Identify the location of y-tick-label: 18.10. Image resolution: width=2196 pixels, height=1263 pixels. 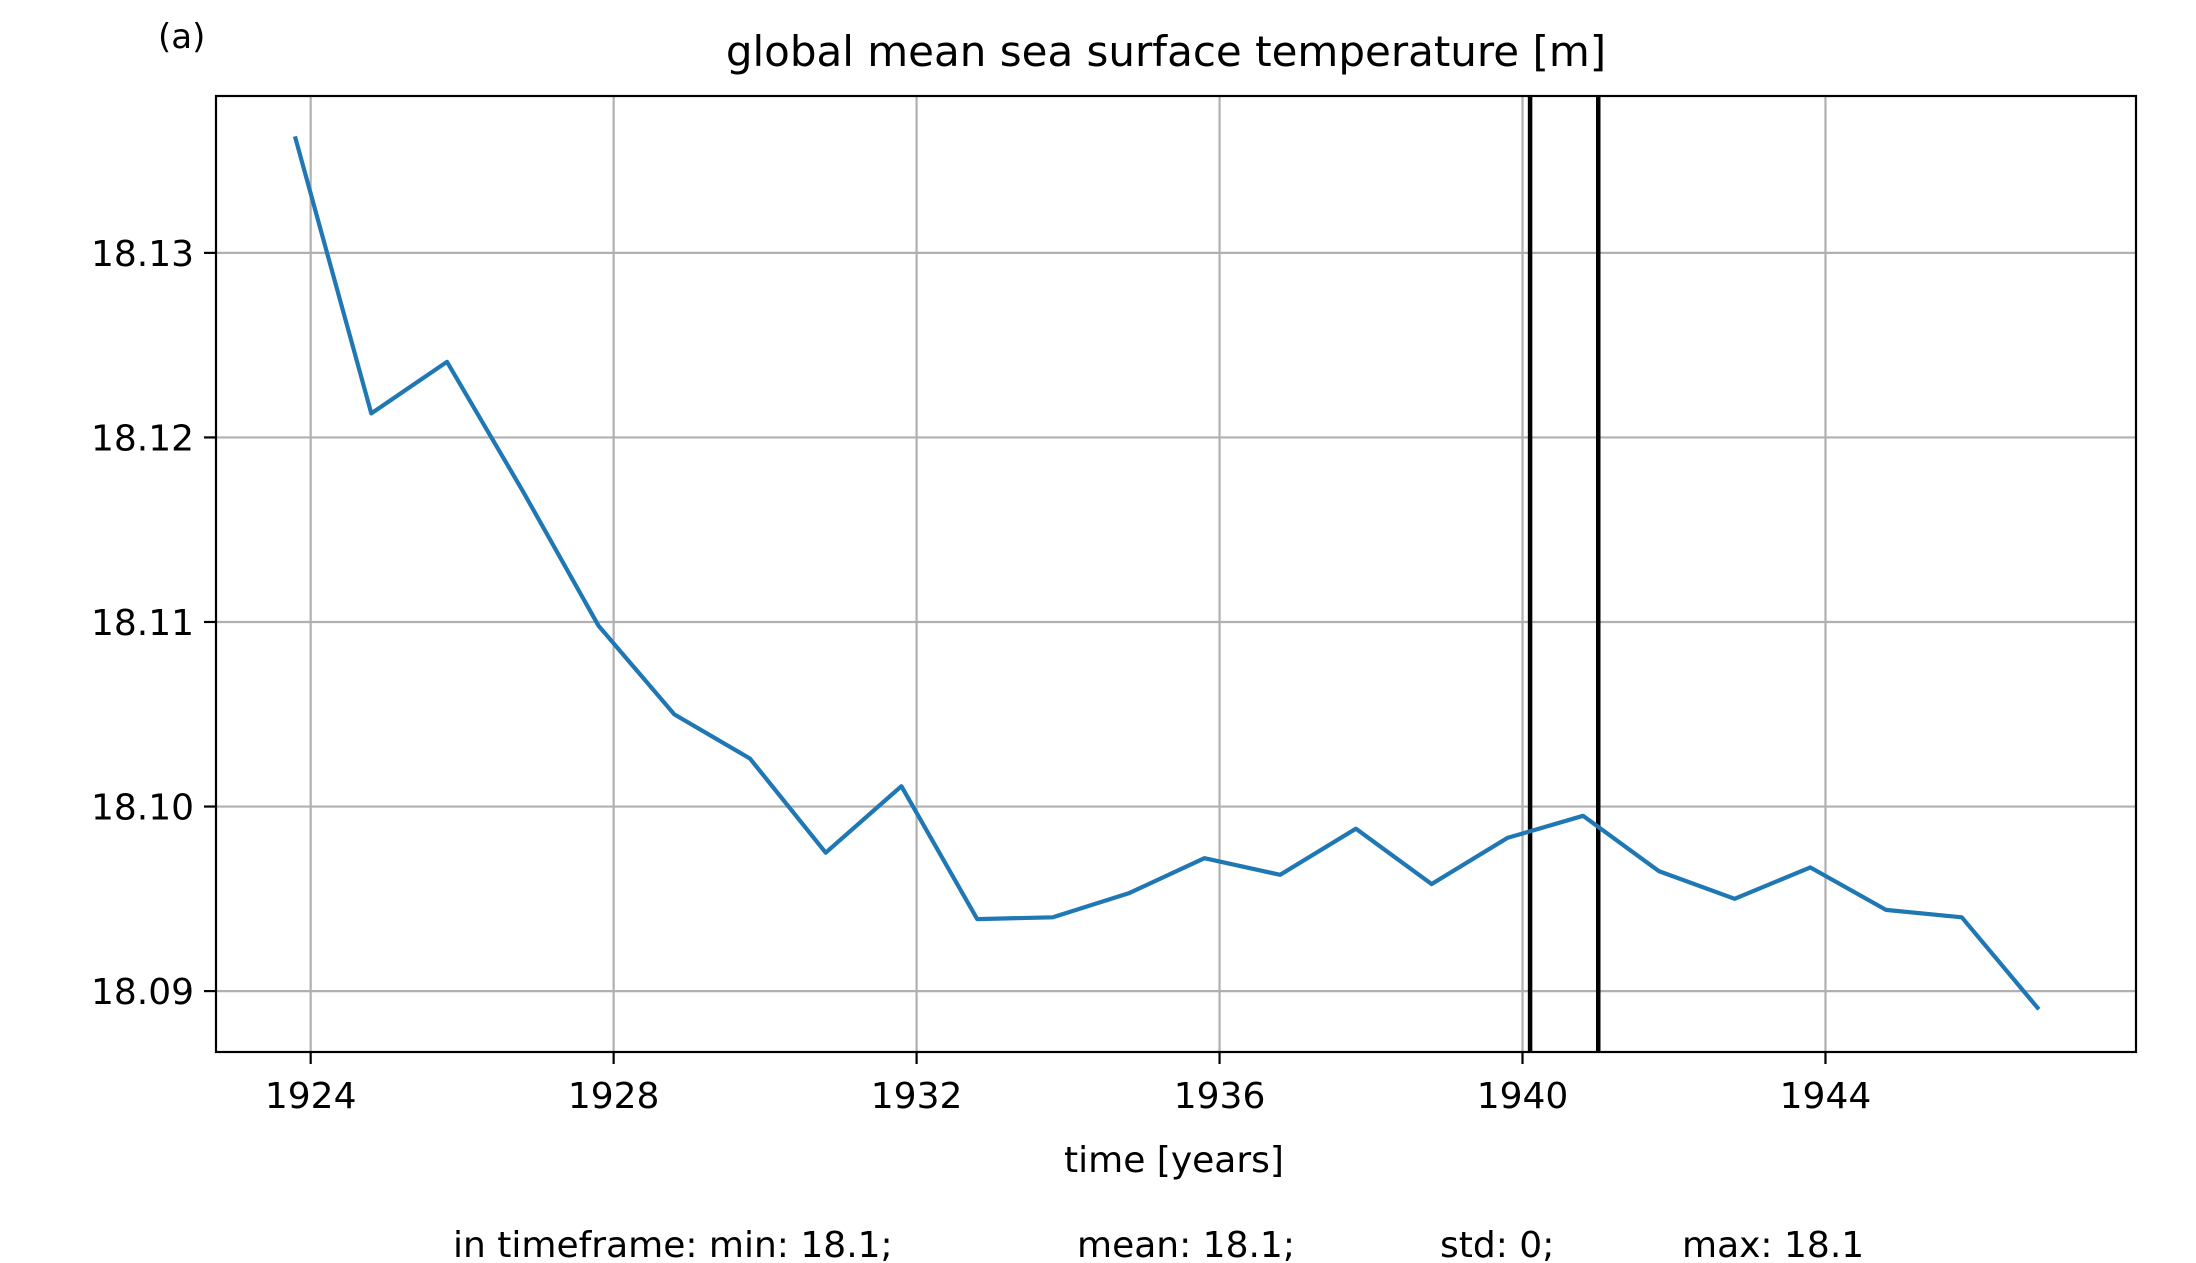
(142, 808).